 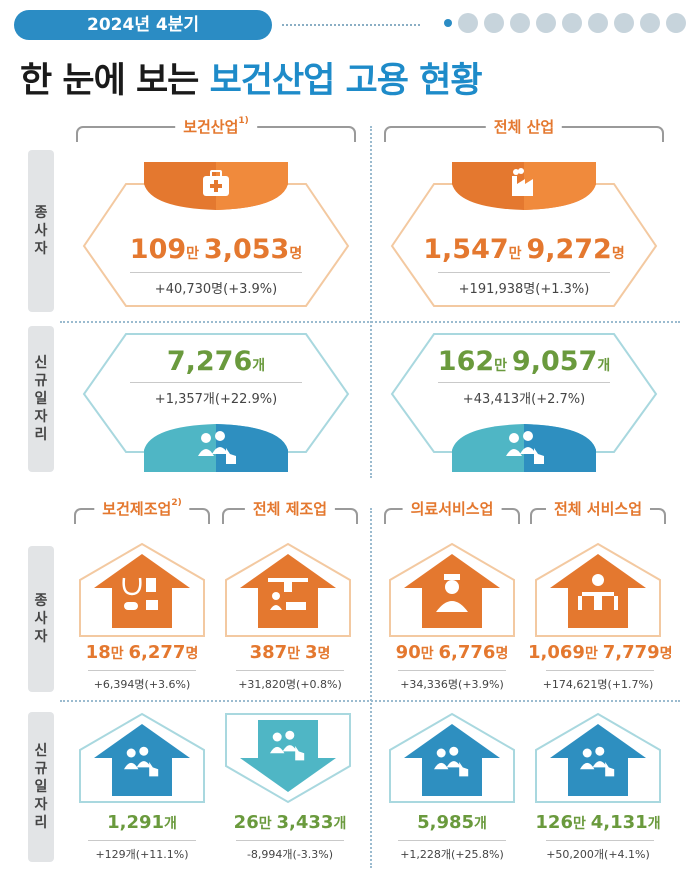 I want to click on iv-icon, so click(x=520, y=23).